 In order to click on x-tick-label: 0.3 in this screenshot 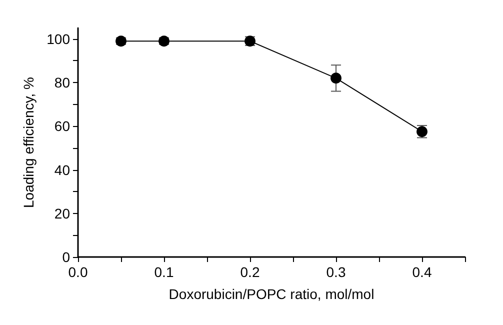, I will do `click(336, 272)`.